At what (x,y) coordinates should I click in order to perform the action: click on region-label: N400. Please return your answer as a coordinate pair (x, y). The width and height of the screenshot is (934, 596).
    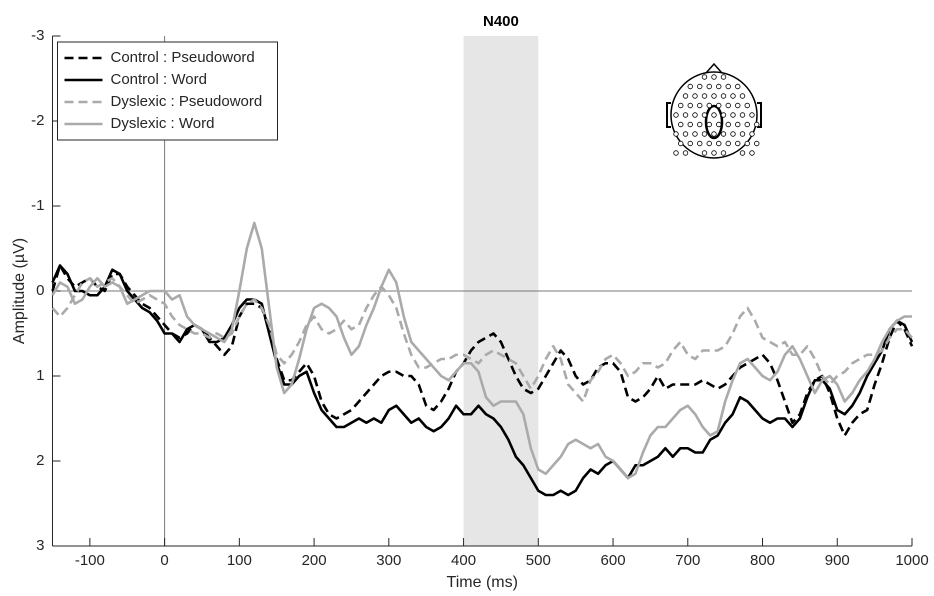
    Looking at the image, I should click on (501, 21).